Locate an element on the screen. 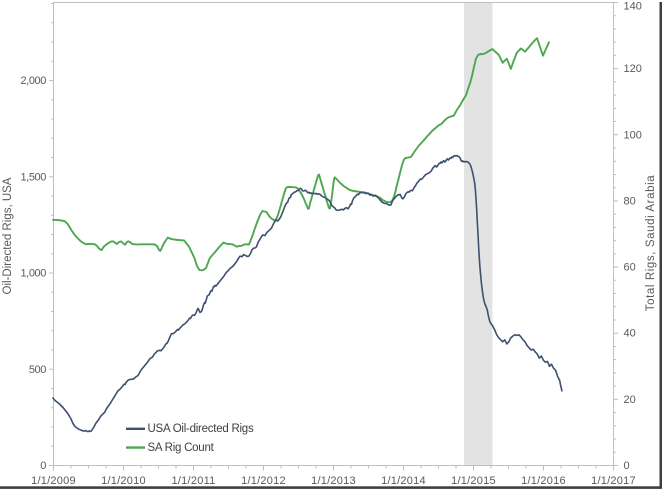  svg-text: USA Oil-directed Rigs is located at coordinates (201, 429).